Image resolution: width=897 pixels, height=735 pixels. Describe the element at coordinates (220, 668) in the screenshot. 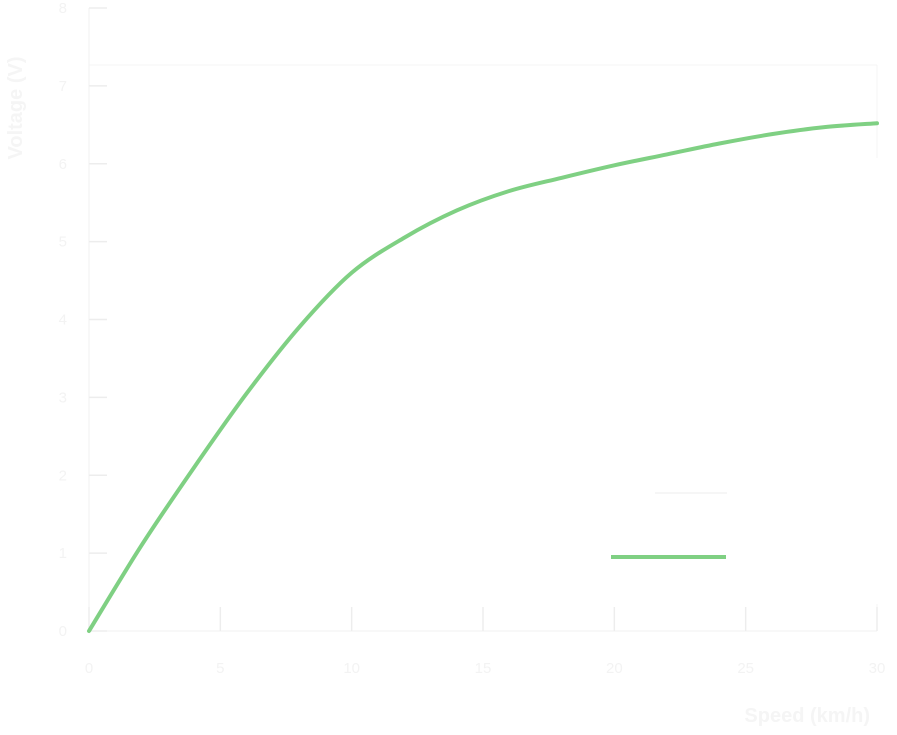

I see `x-tick-label: 5` at that location.